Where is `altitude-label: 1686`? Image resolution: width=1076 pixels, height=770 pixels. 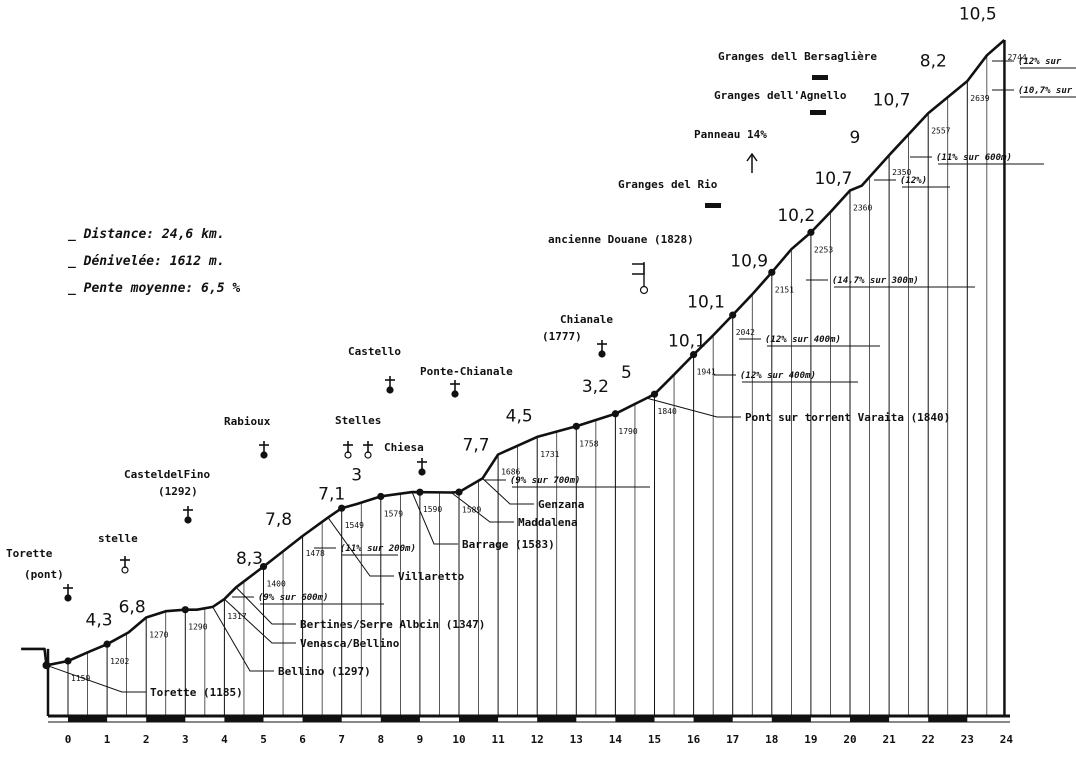 altitude-label: 1686 is located at coordinates (510, 472).